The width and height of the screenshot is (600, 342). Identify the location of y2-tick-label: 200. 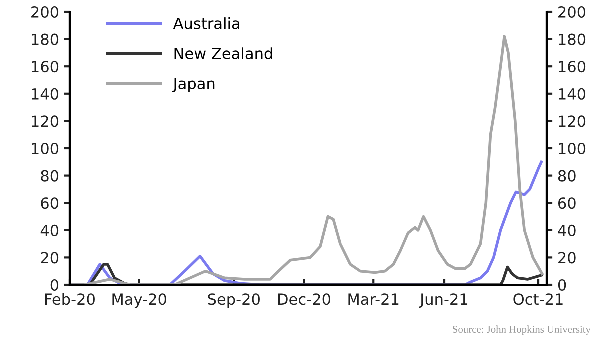
(572, 12).